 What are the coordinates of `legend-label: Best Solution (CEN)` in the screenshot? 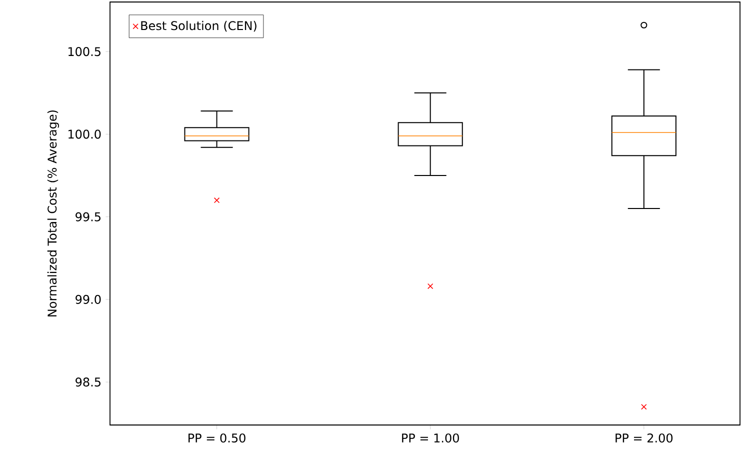 It's located at (198, 26).